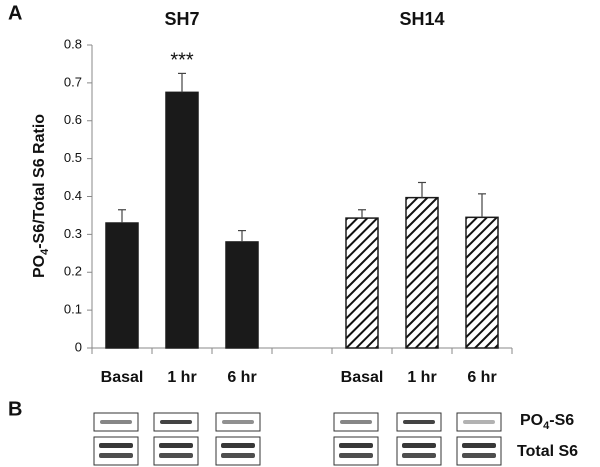  Describe the element at coordinates (39, 266) in the screenshot. I see `y-label-part: PO` at that location.